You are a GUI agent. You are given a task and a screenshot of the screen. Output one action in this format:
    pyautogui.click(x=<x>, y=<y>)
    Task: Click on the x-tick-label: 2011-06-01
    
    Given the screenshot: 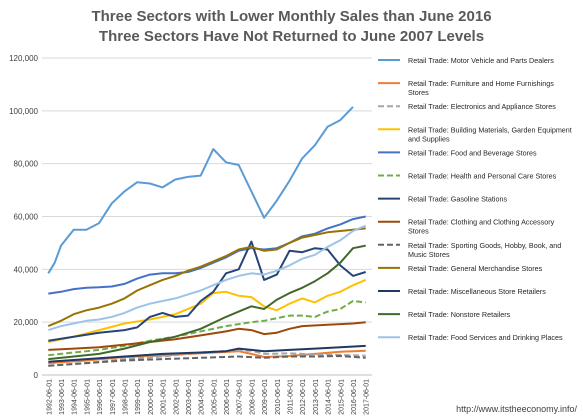 What is the action you would take?
    pyautogui.click(x=291, y=396)
    